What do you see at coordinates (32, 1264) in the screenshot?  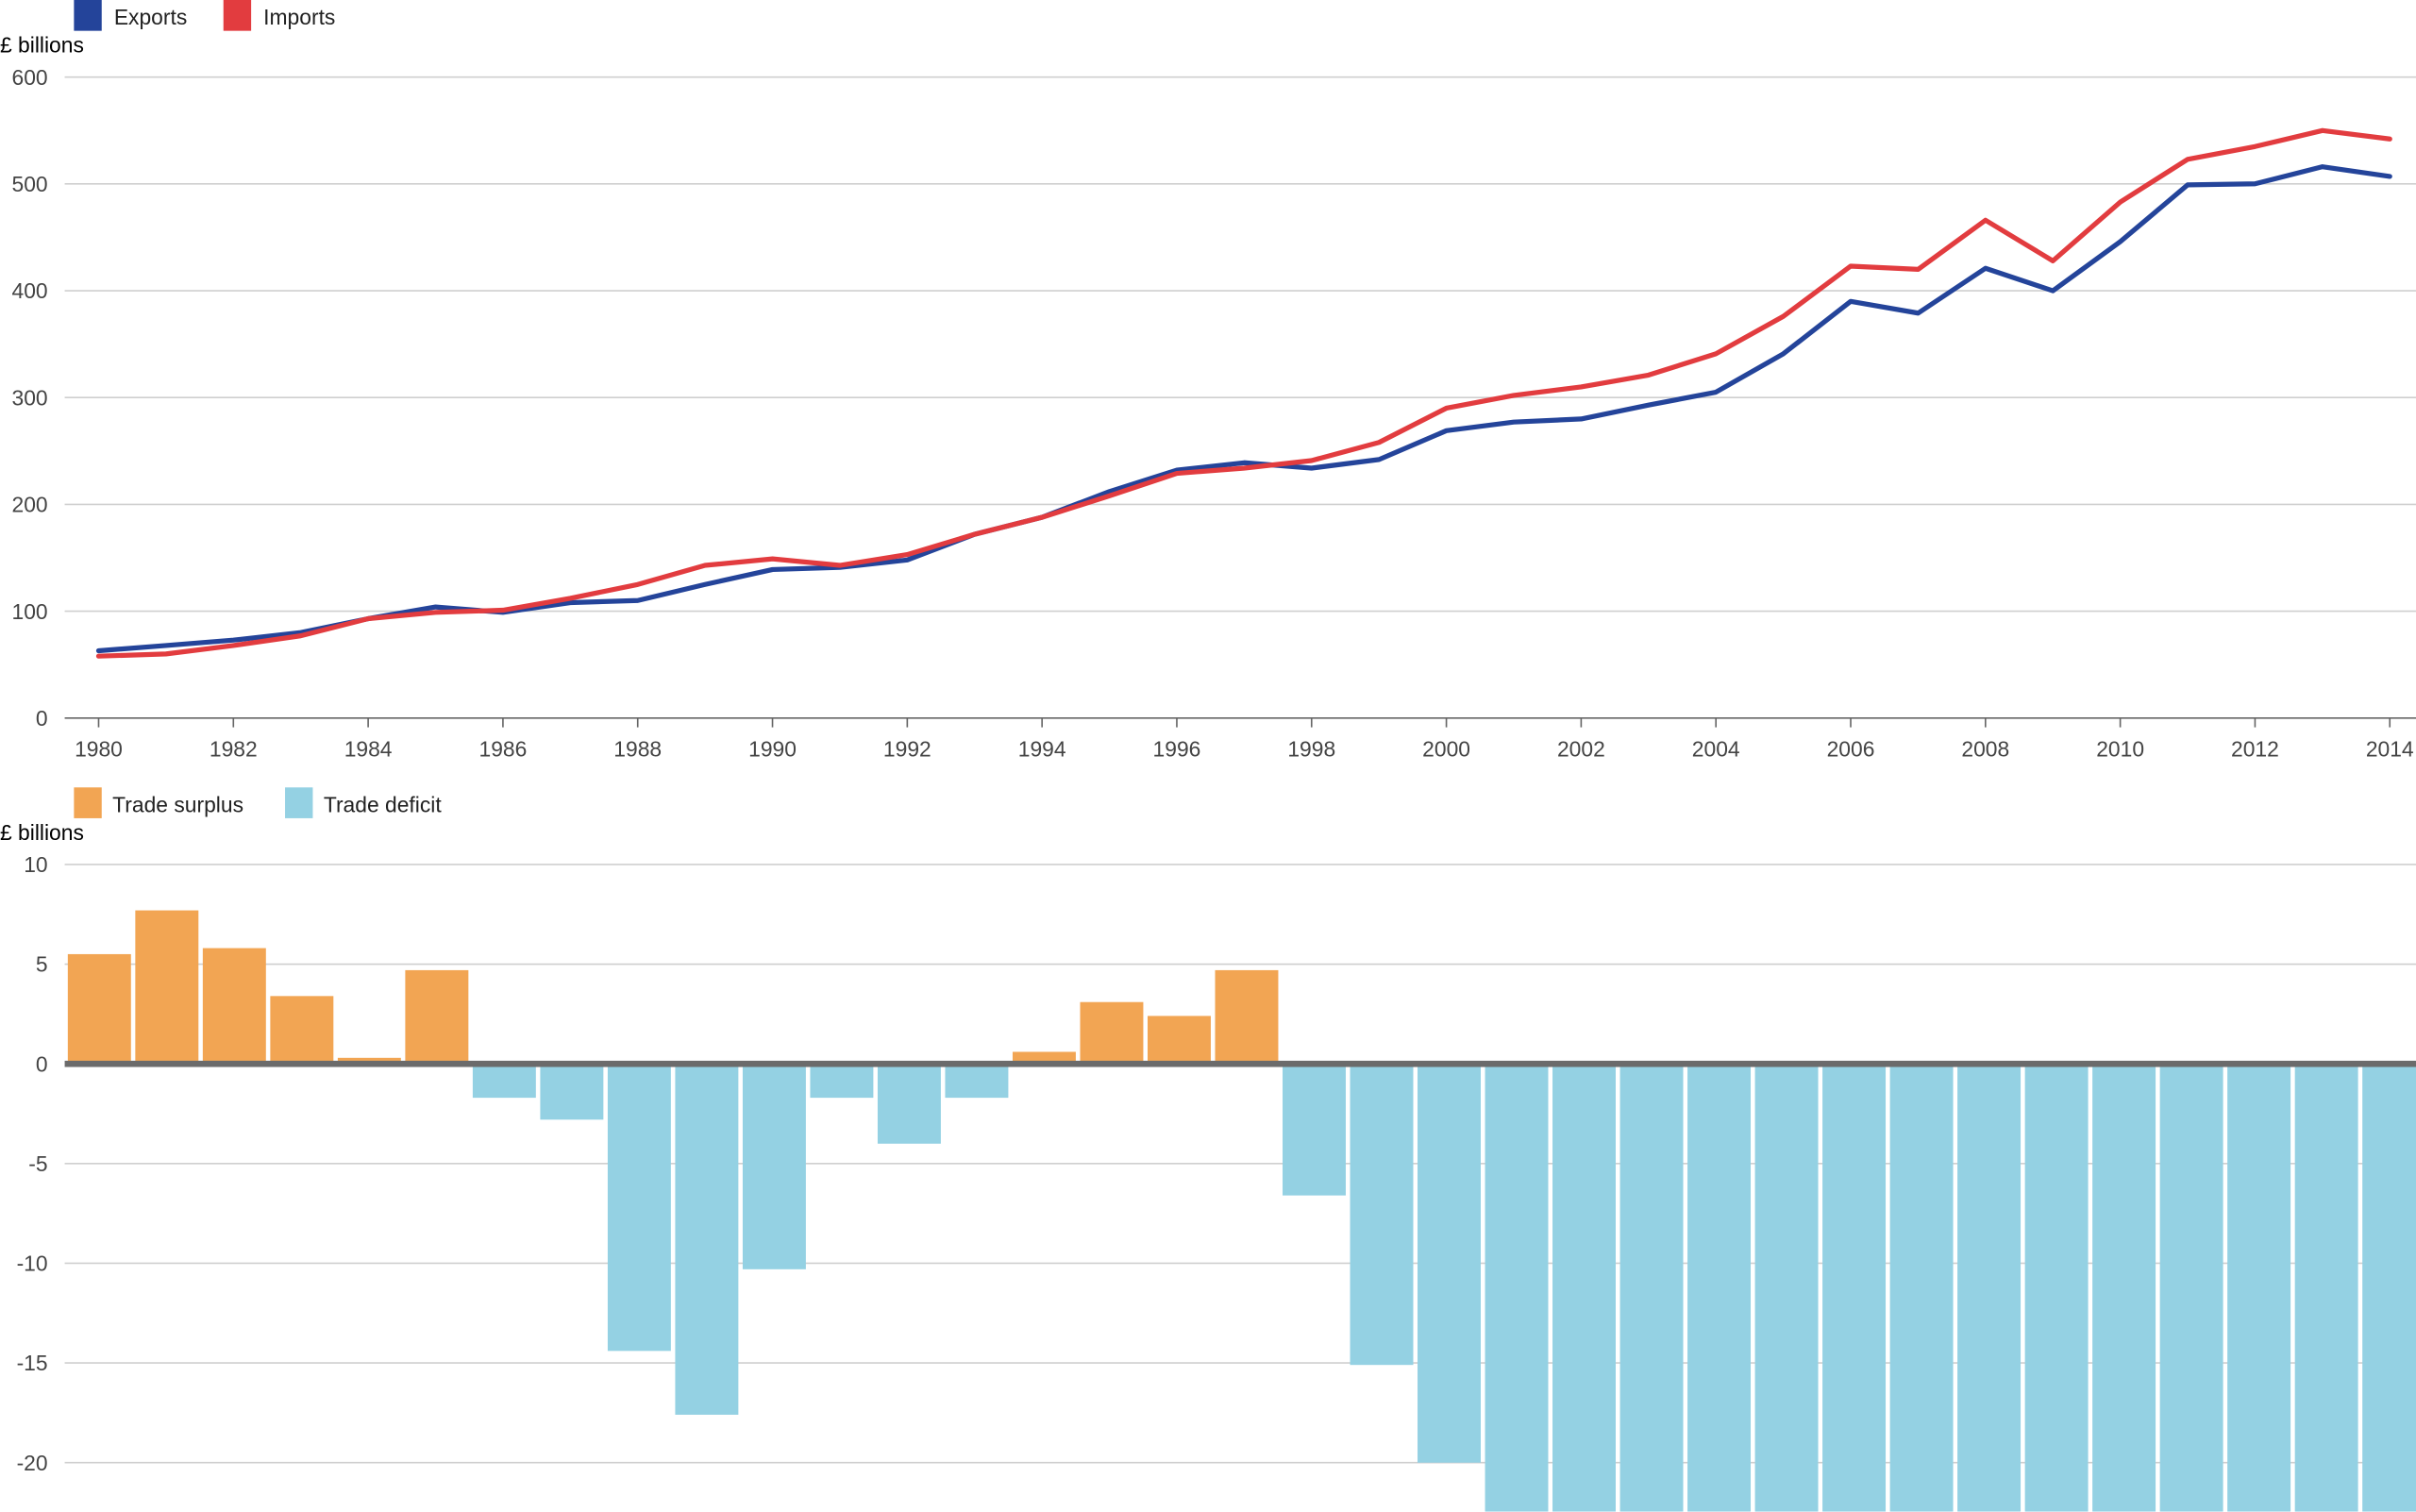 I see `bar-chart-y-tick: -10` at bounding box center [32, 1264].